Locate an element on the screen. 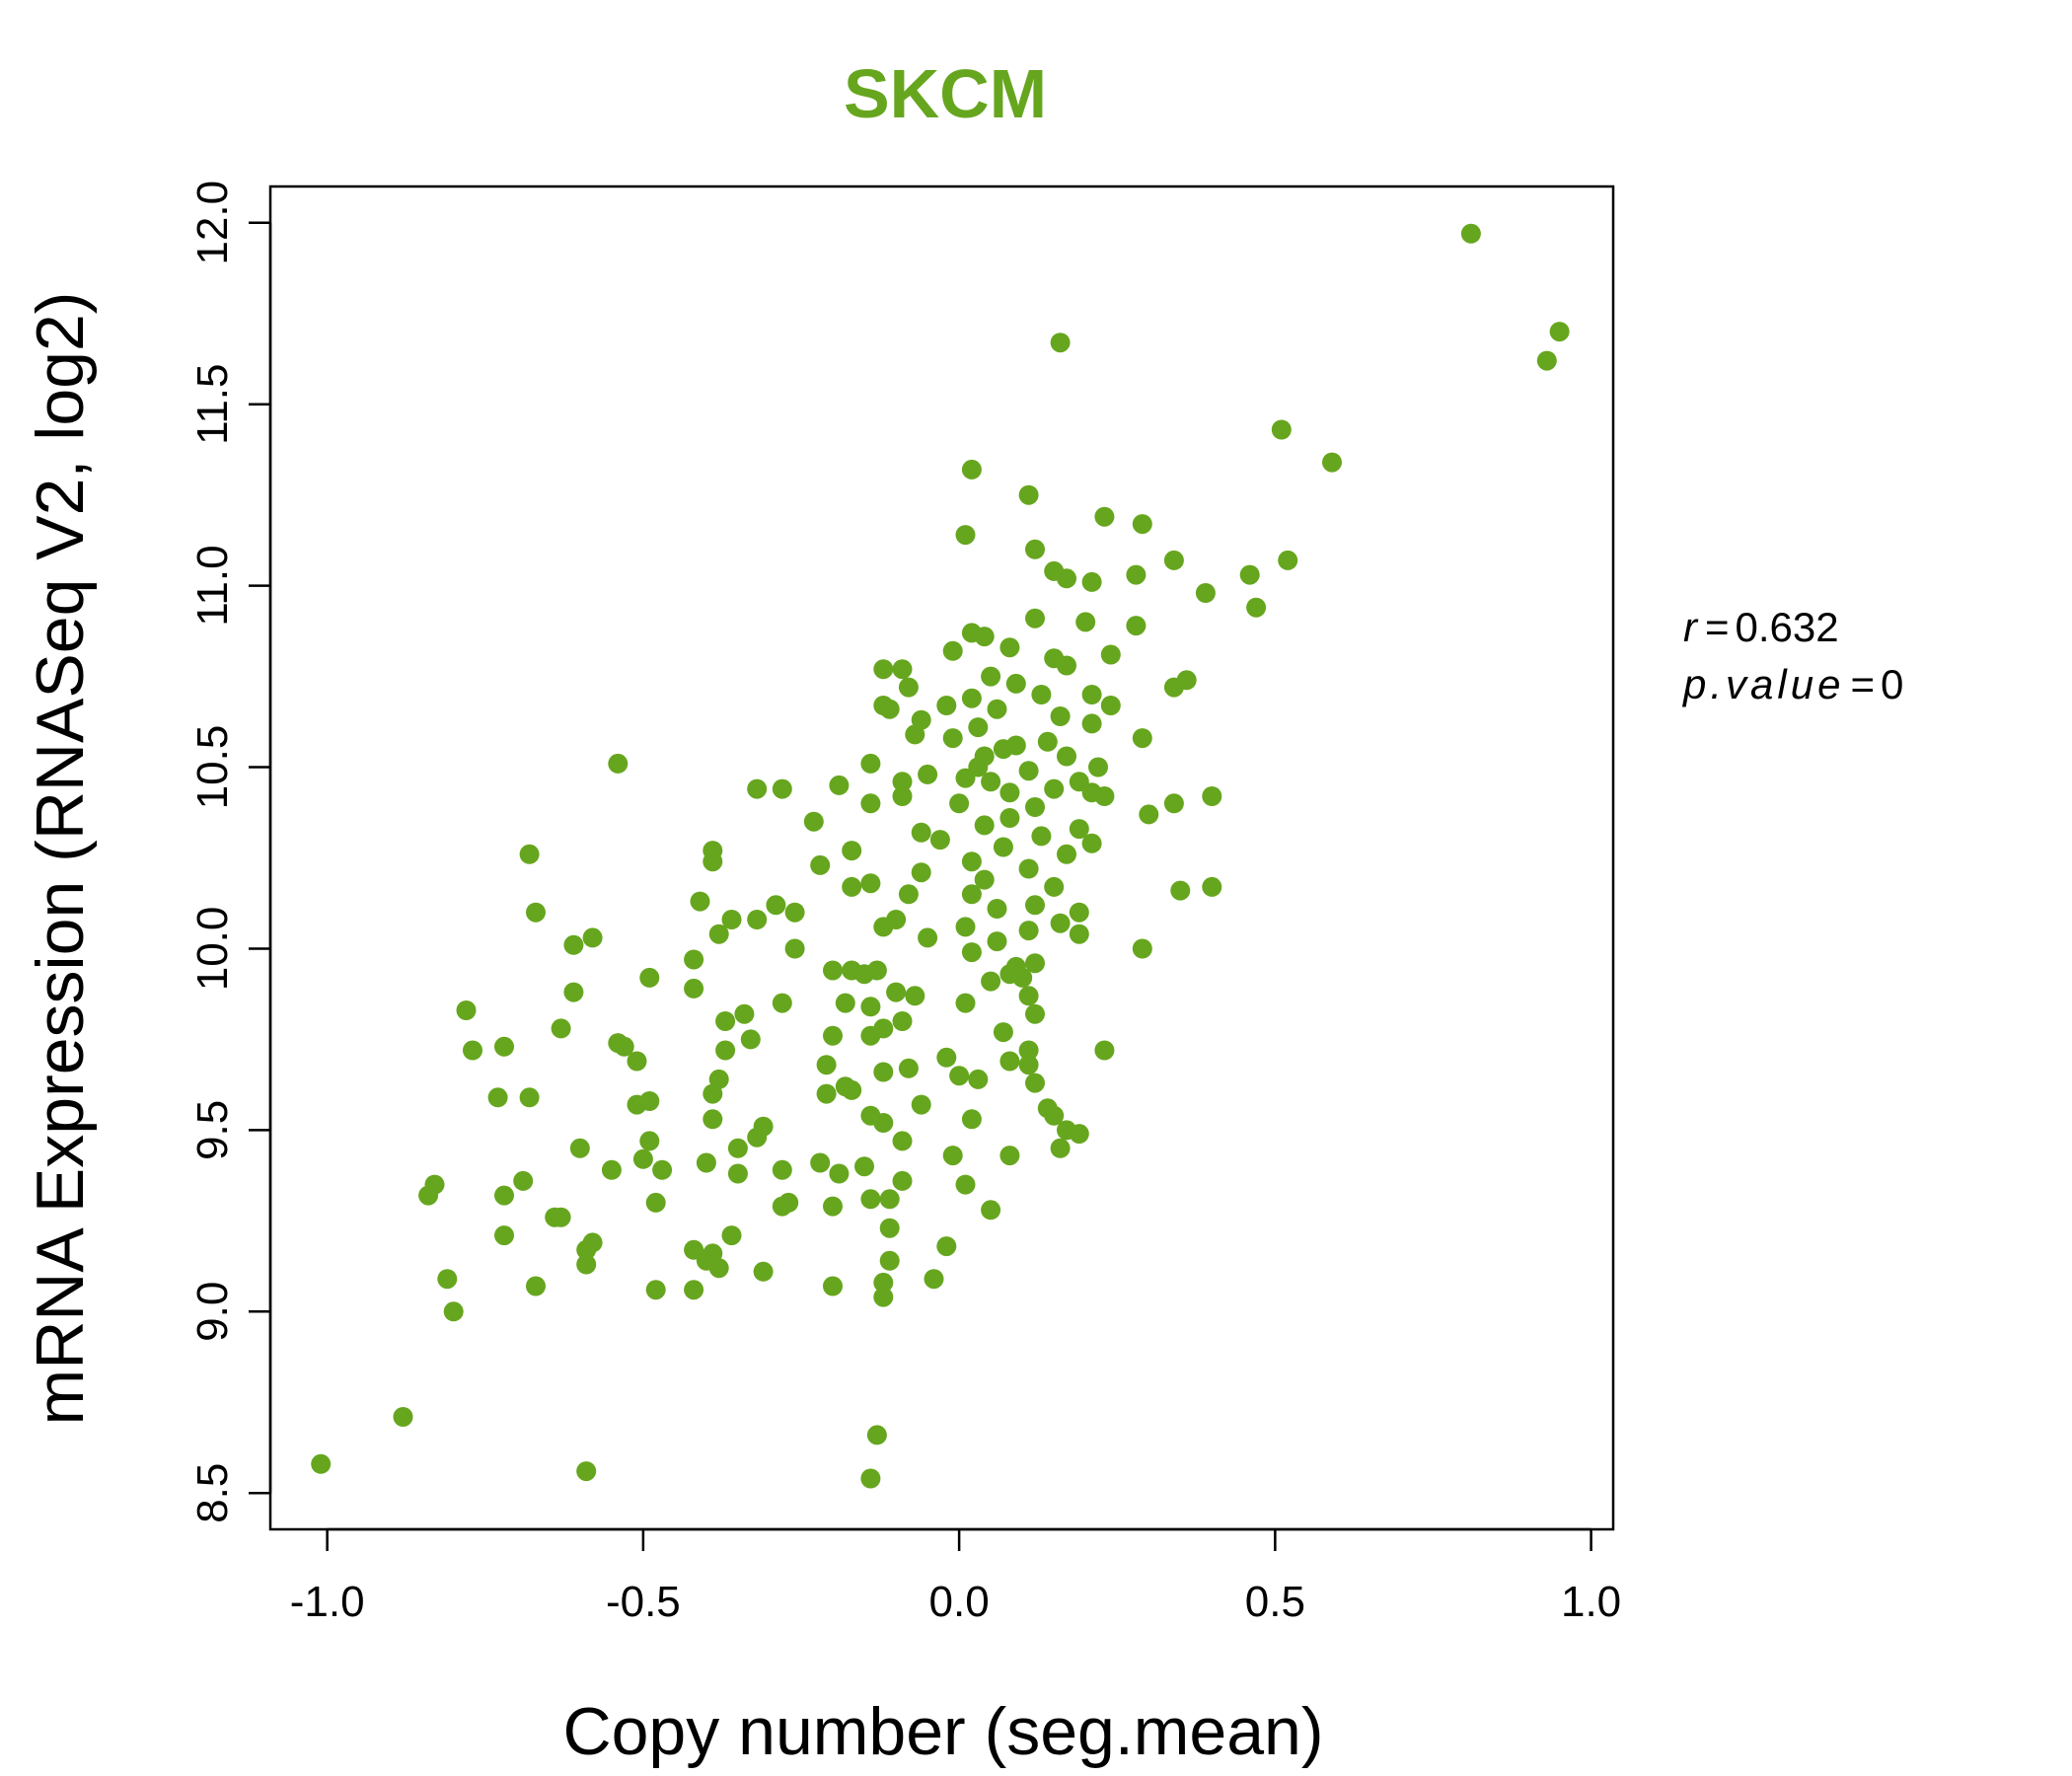 The width and height of the screenshot is (2072, 1776). r-equals: = is located at coordinates (1718, 627).